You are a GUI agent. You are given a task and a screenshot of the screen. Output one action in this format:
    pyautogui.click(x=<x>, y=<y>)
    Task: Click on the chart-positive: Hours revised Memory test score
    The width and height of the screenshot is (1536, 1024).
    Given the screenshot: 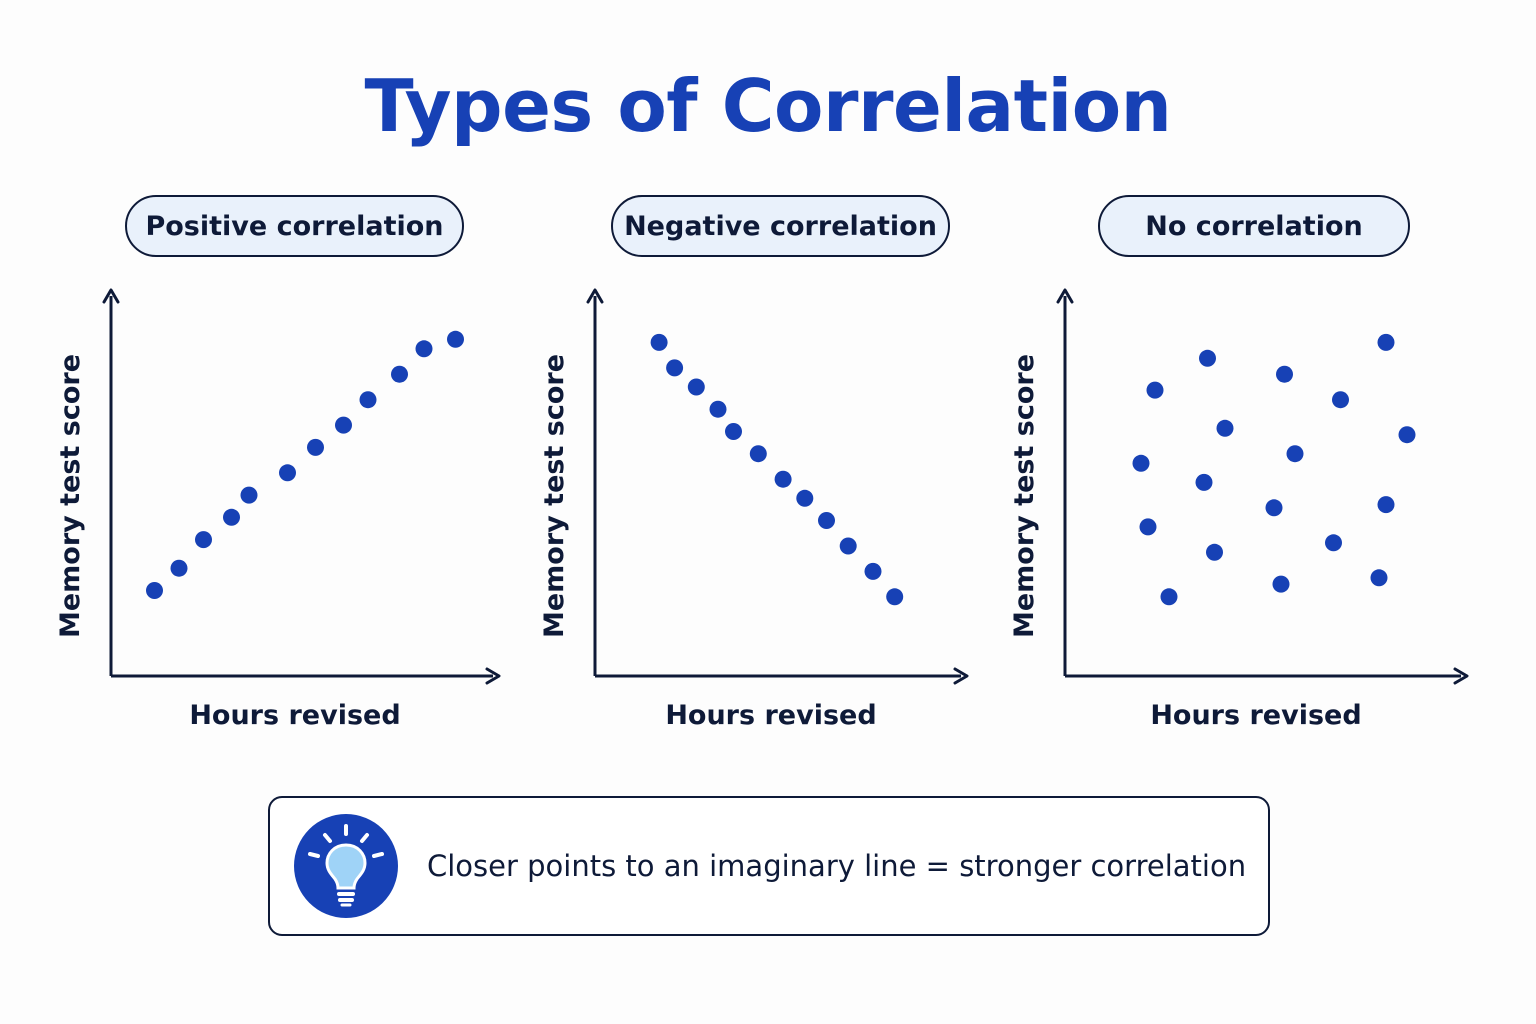 What is the action you would take?
    pyautogui.click(x=278, y=509)
    